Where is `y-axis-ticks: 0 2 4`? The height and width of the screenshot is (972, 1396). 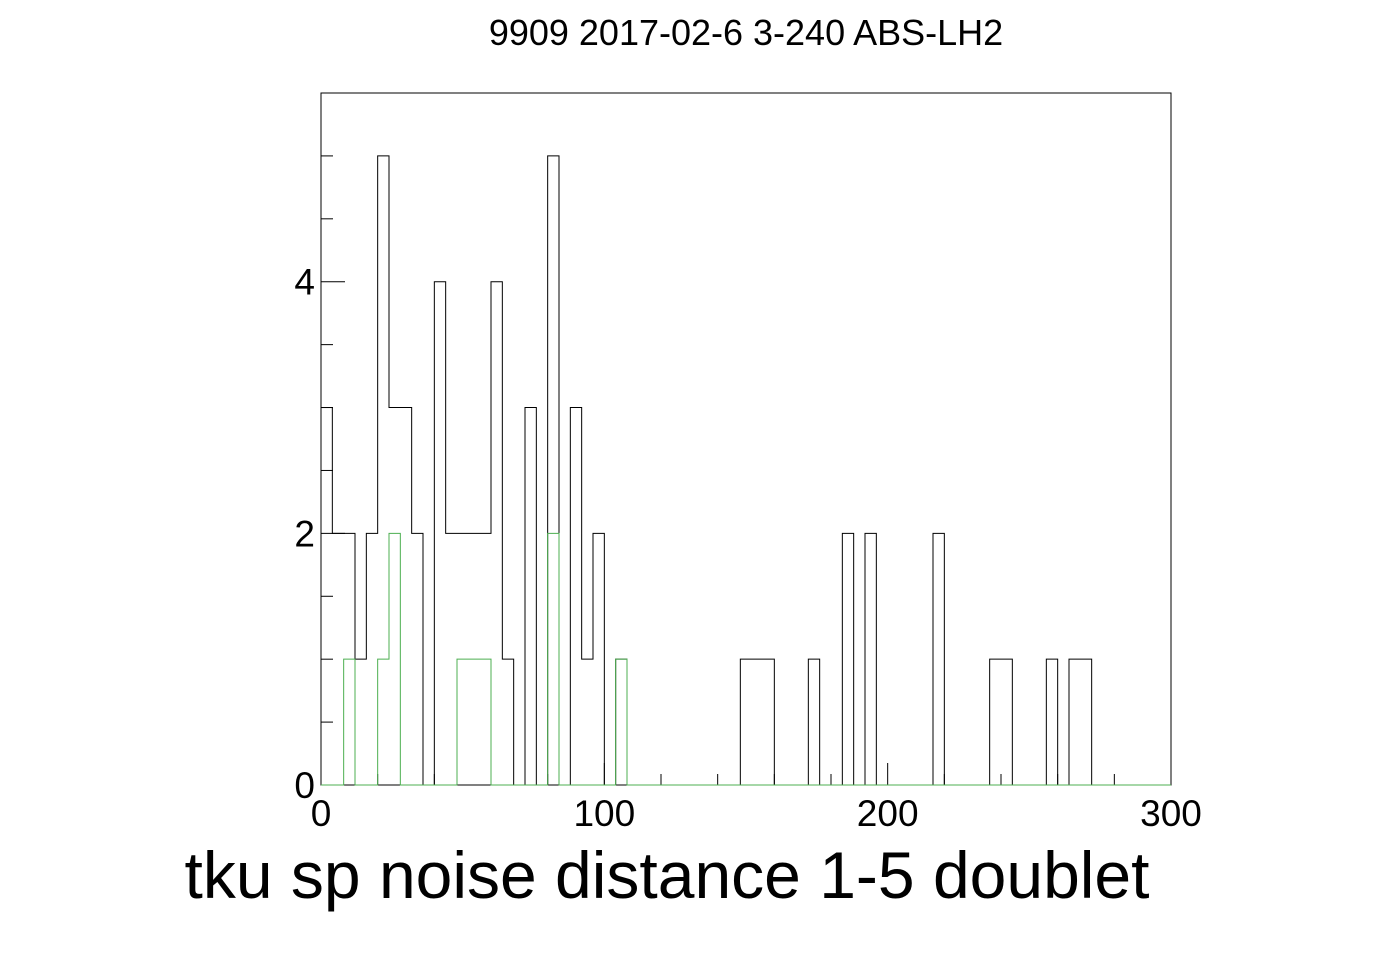
y-axis-ticks: 0 2 4 is located at coordinates (319, 449).